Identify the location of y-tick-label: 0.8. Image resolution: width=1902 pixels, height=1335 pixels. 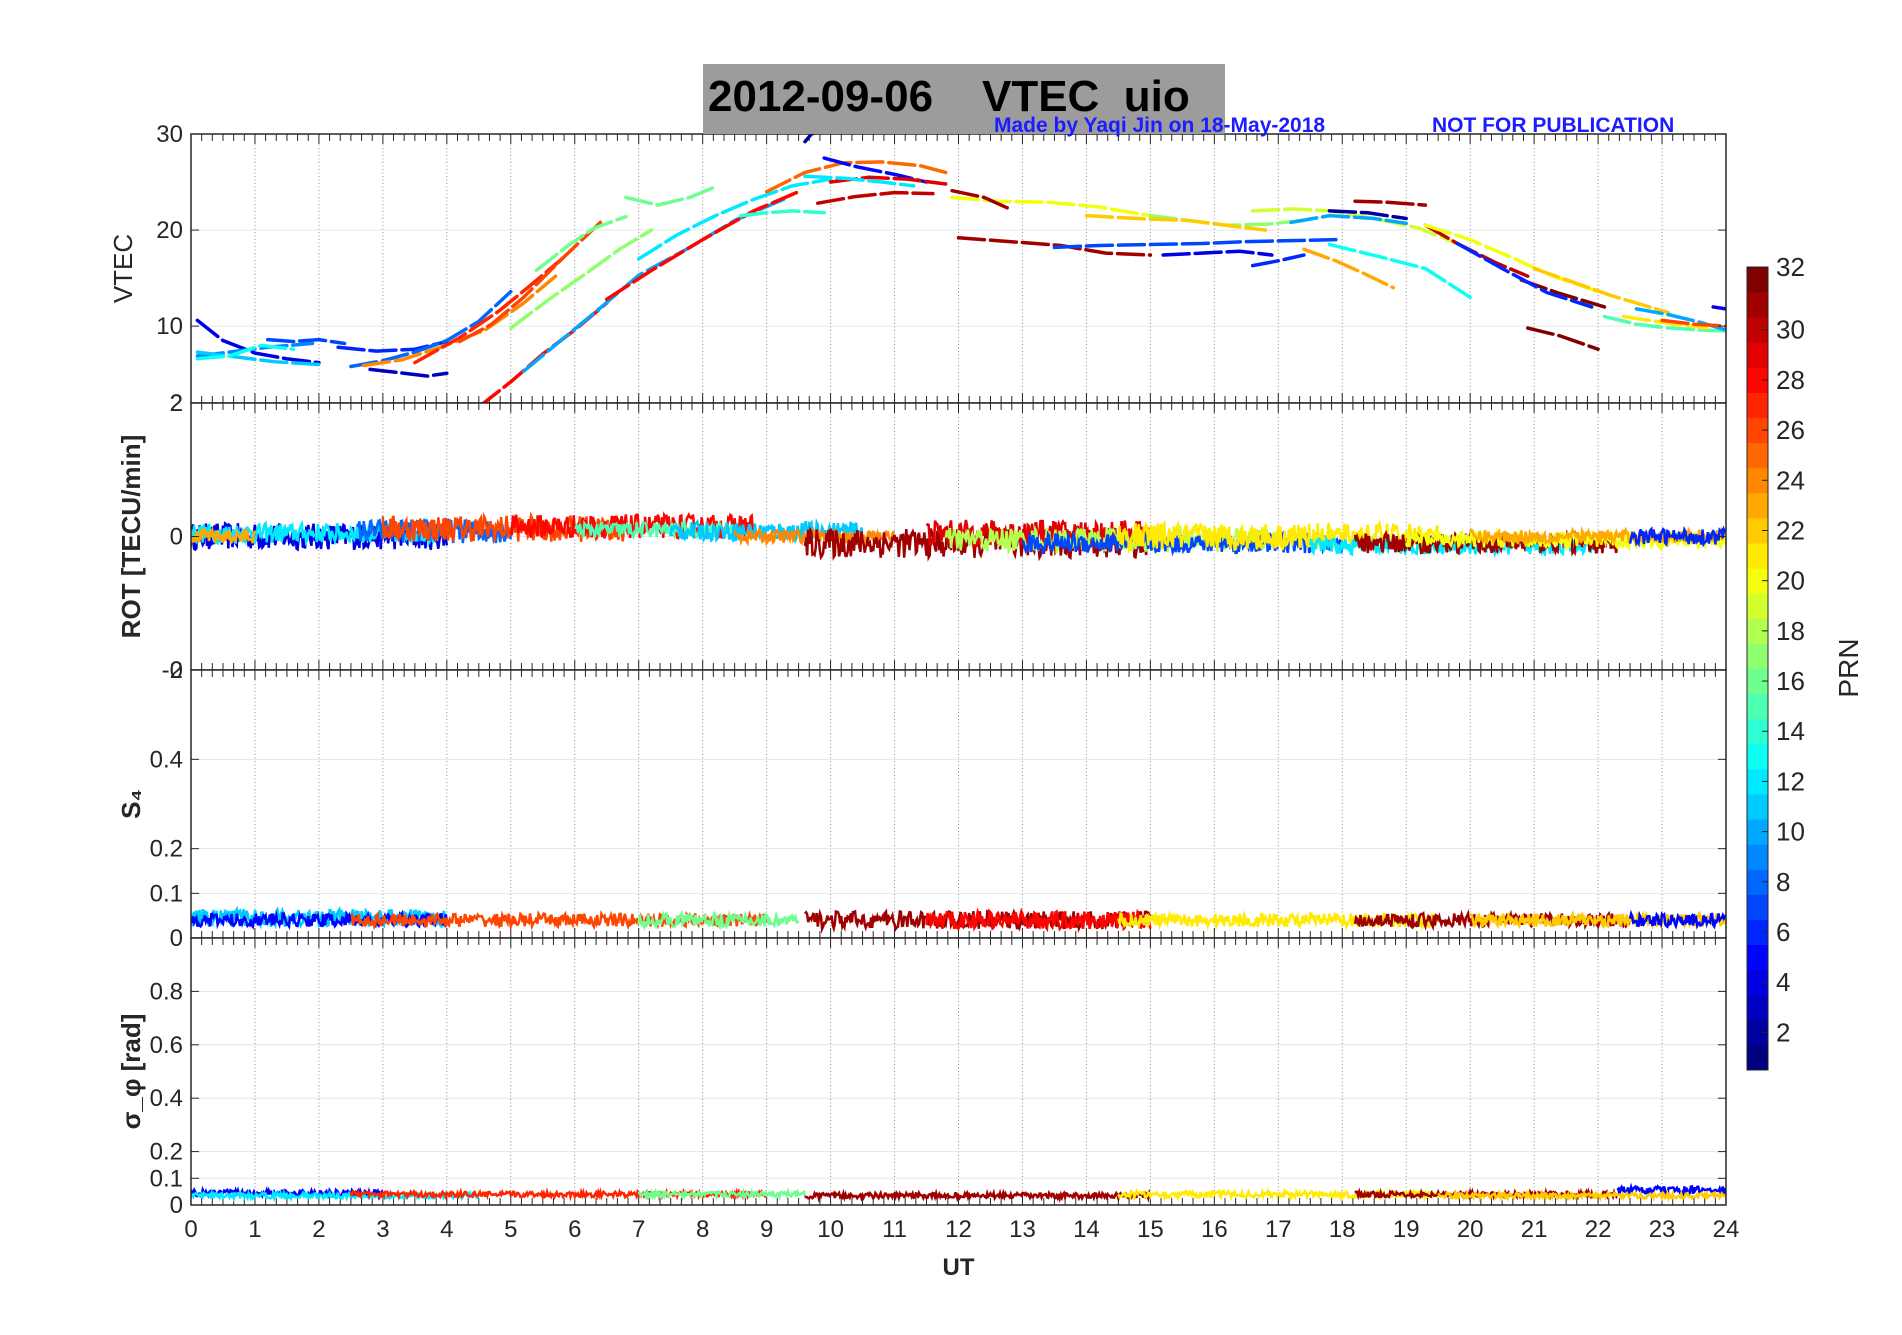
(166, 991).